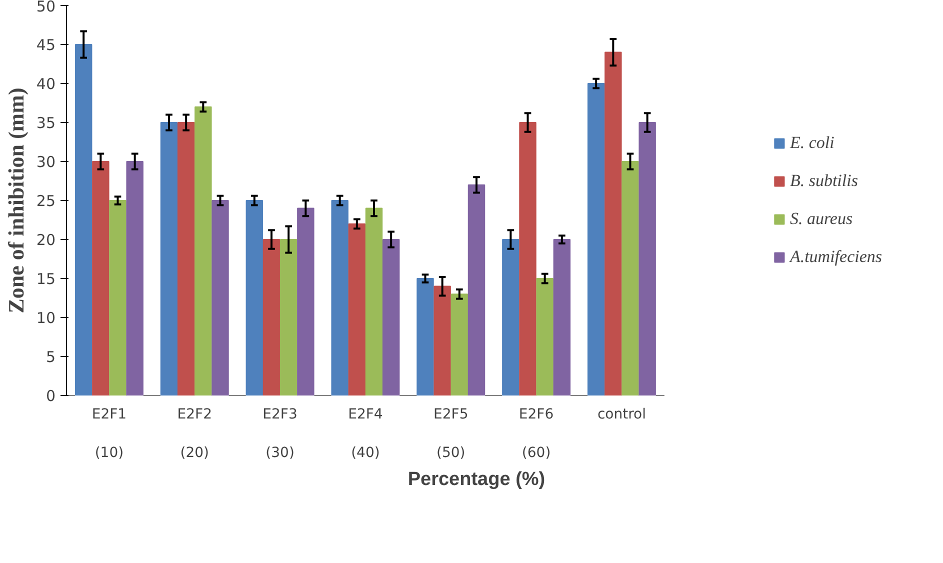 The width and height of the screenshot is (943, 563). I want to click on y-tick-label: 45, so click(46, 45).